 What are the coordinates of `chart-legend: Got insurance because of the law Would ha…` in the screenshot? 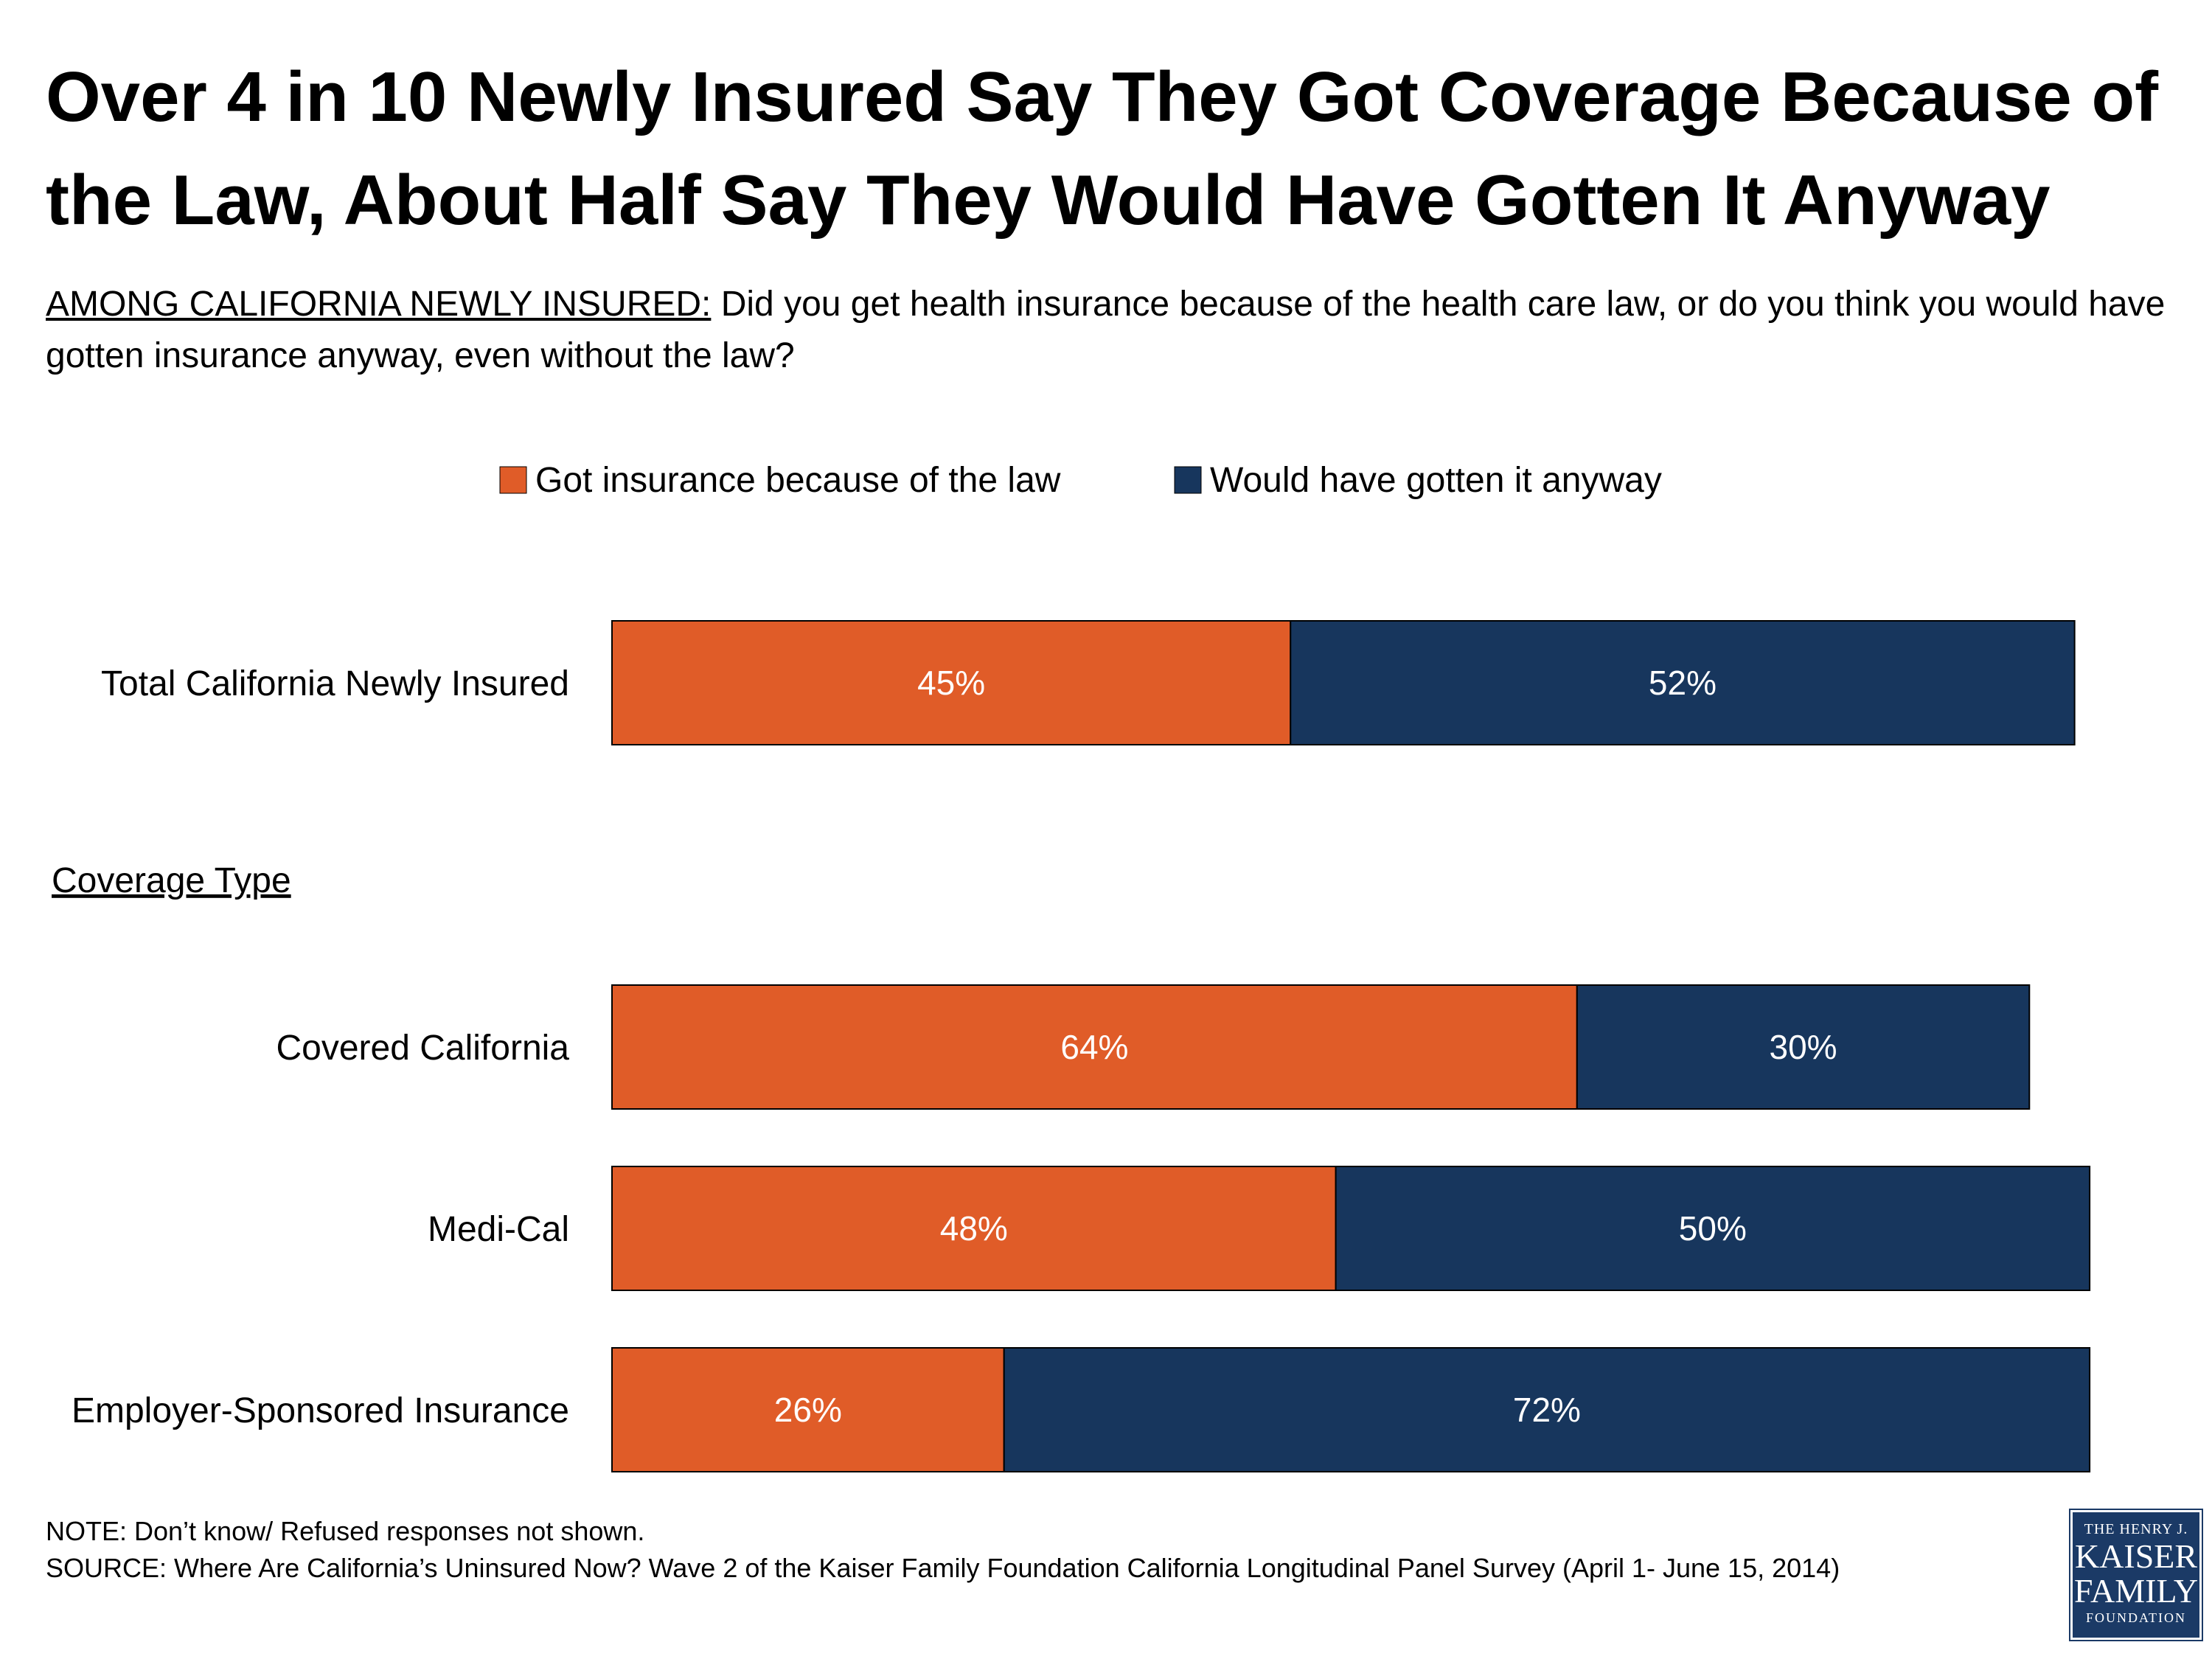 It's located at (1080, 480).